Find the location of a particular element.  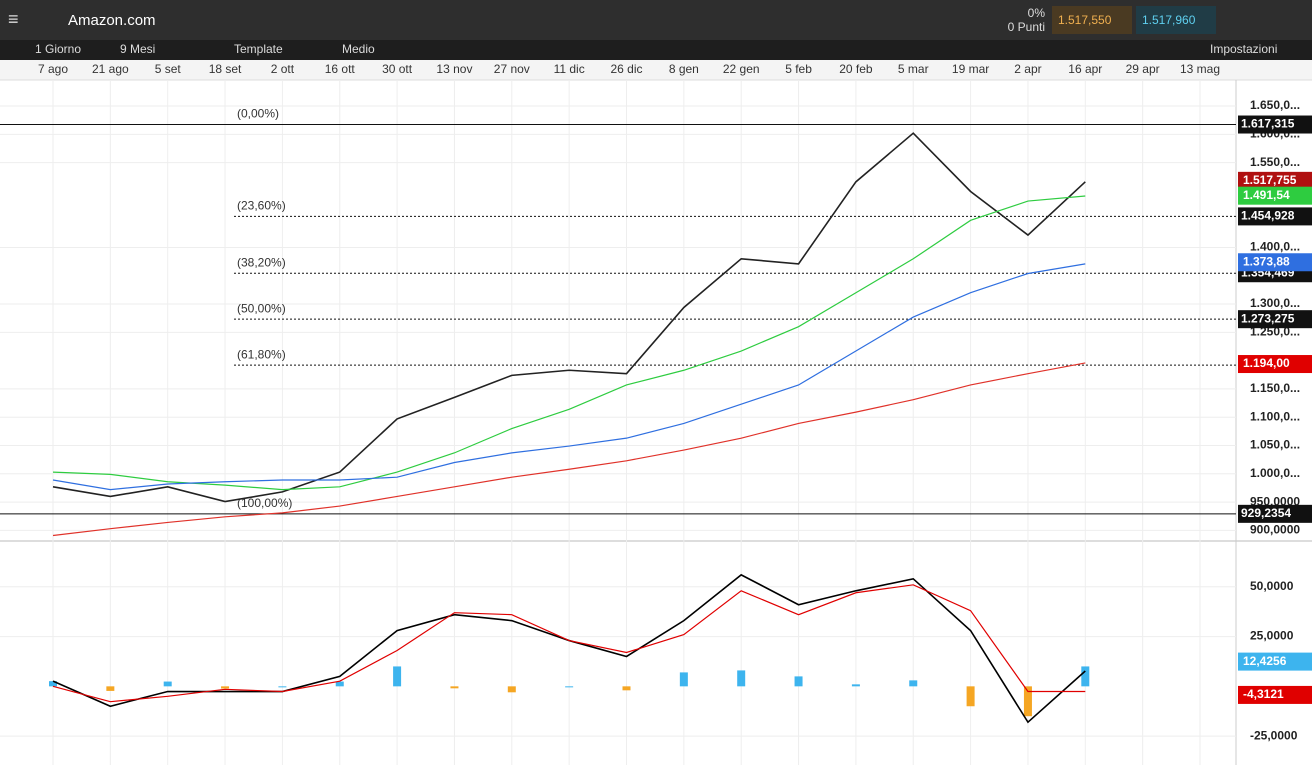

change-points: 0 Punti is located at coordinates (1026, 27).